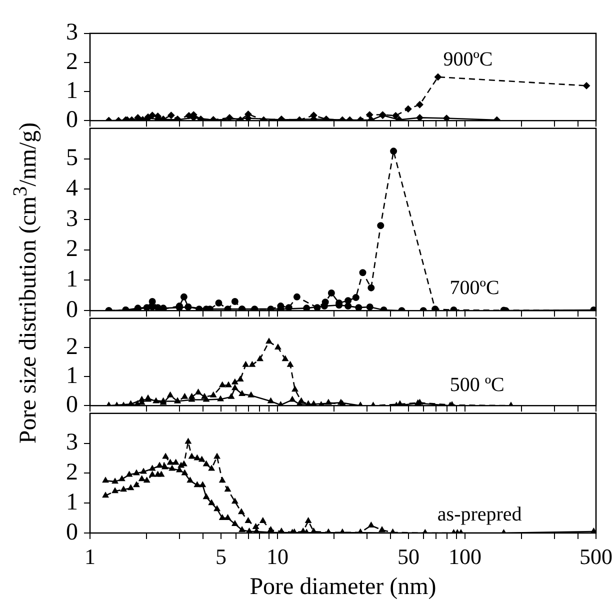 The image size is (616, 606). I want to click on x-tick-label: 500, so click(596, 555).